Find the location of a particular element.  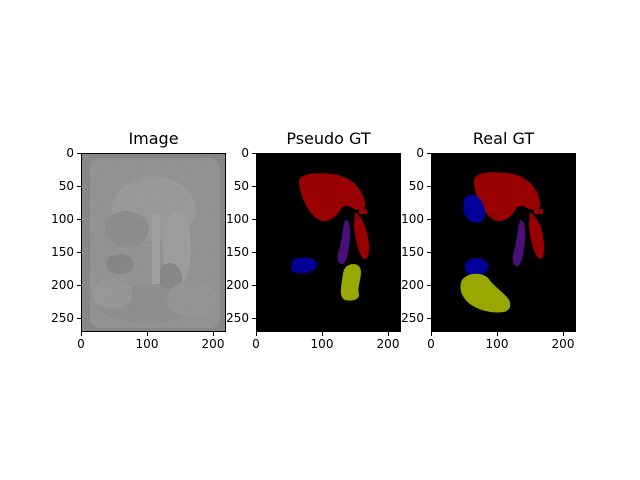

panel-title-image: Image is located at coordinates (153, 138).